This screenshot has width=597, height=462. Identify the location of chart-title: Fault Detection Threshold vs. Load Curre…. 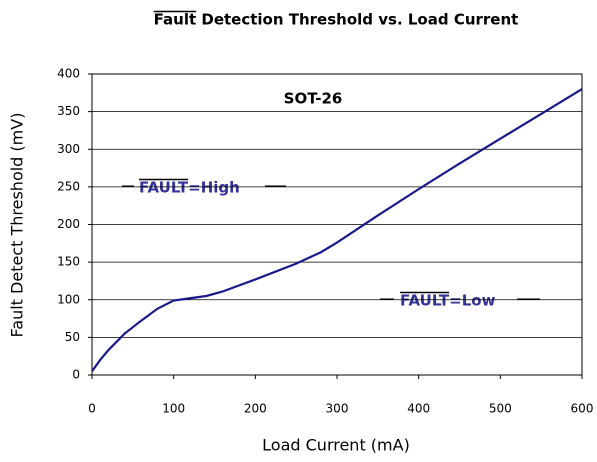
(336, 20).